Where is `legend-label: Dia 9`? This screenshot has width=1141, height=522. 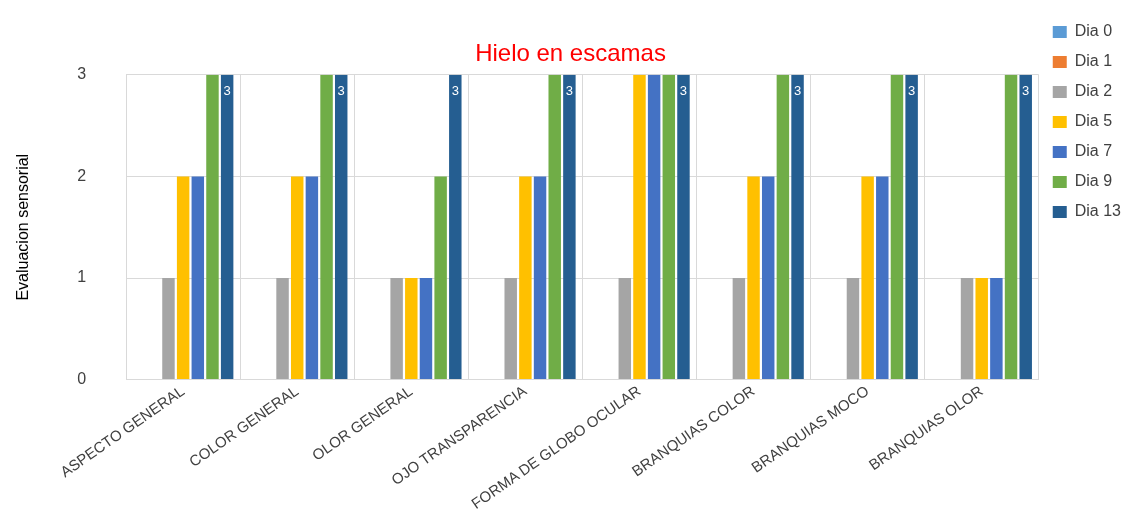 legend-label: Dia 9 is located at coordinates (1093, 181).